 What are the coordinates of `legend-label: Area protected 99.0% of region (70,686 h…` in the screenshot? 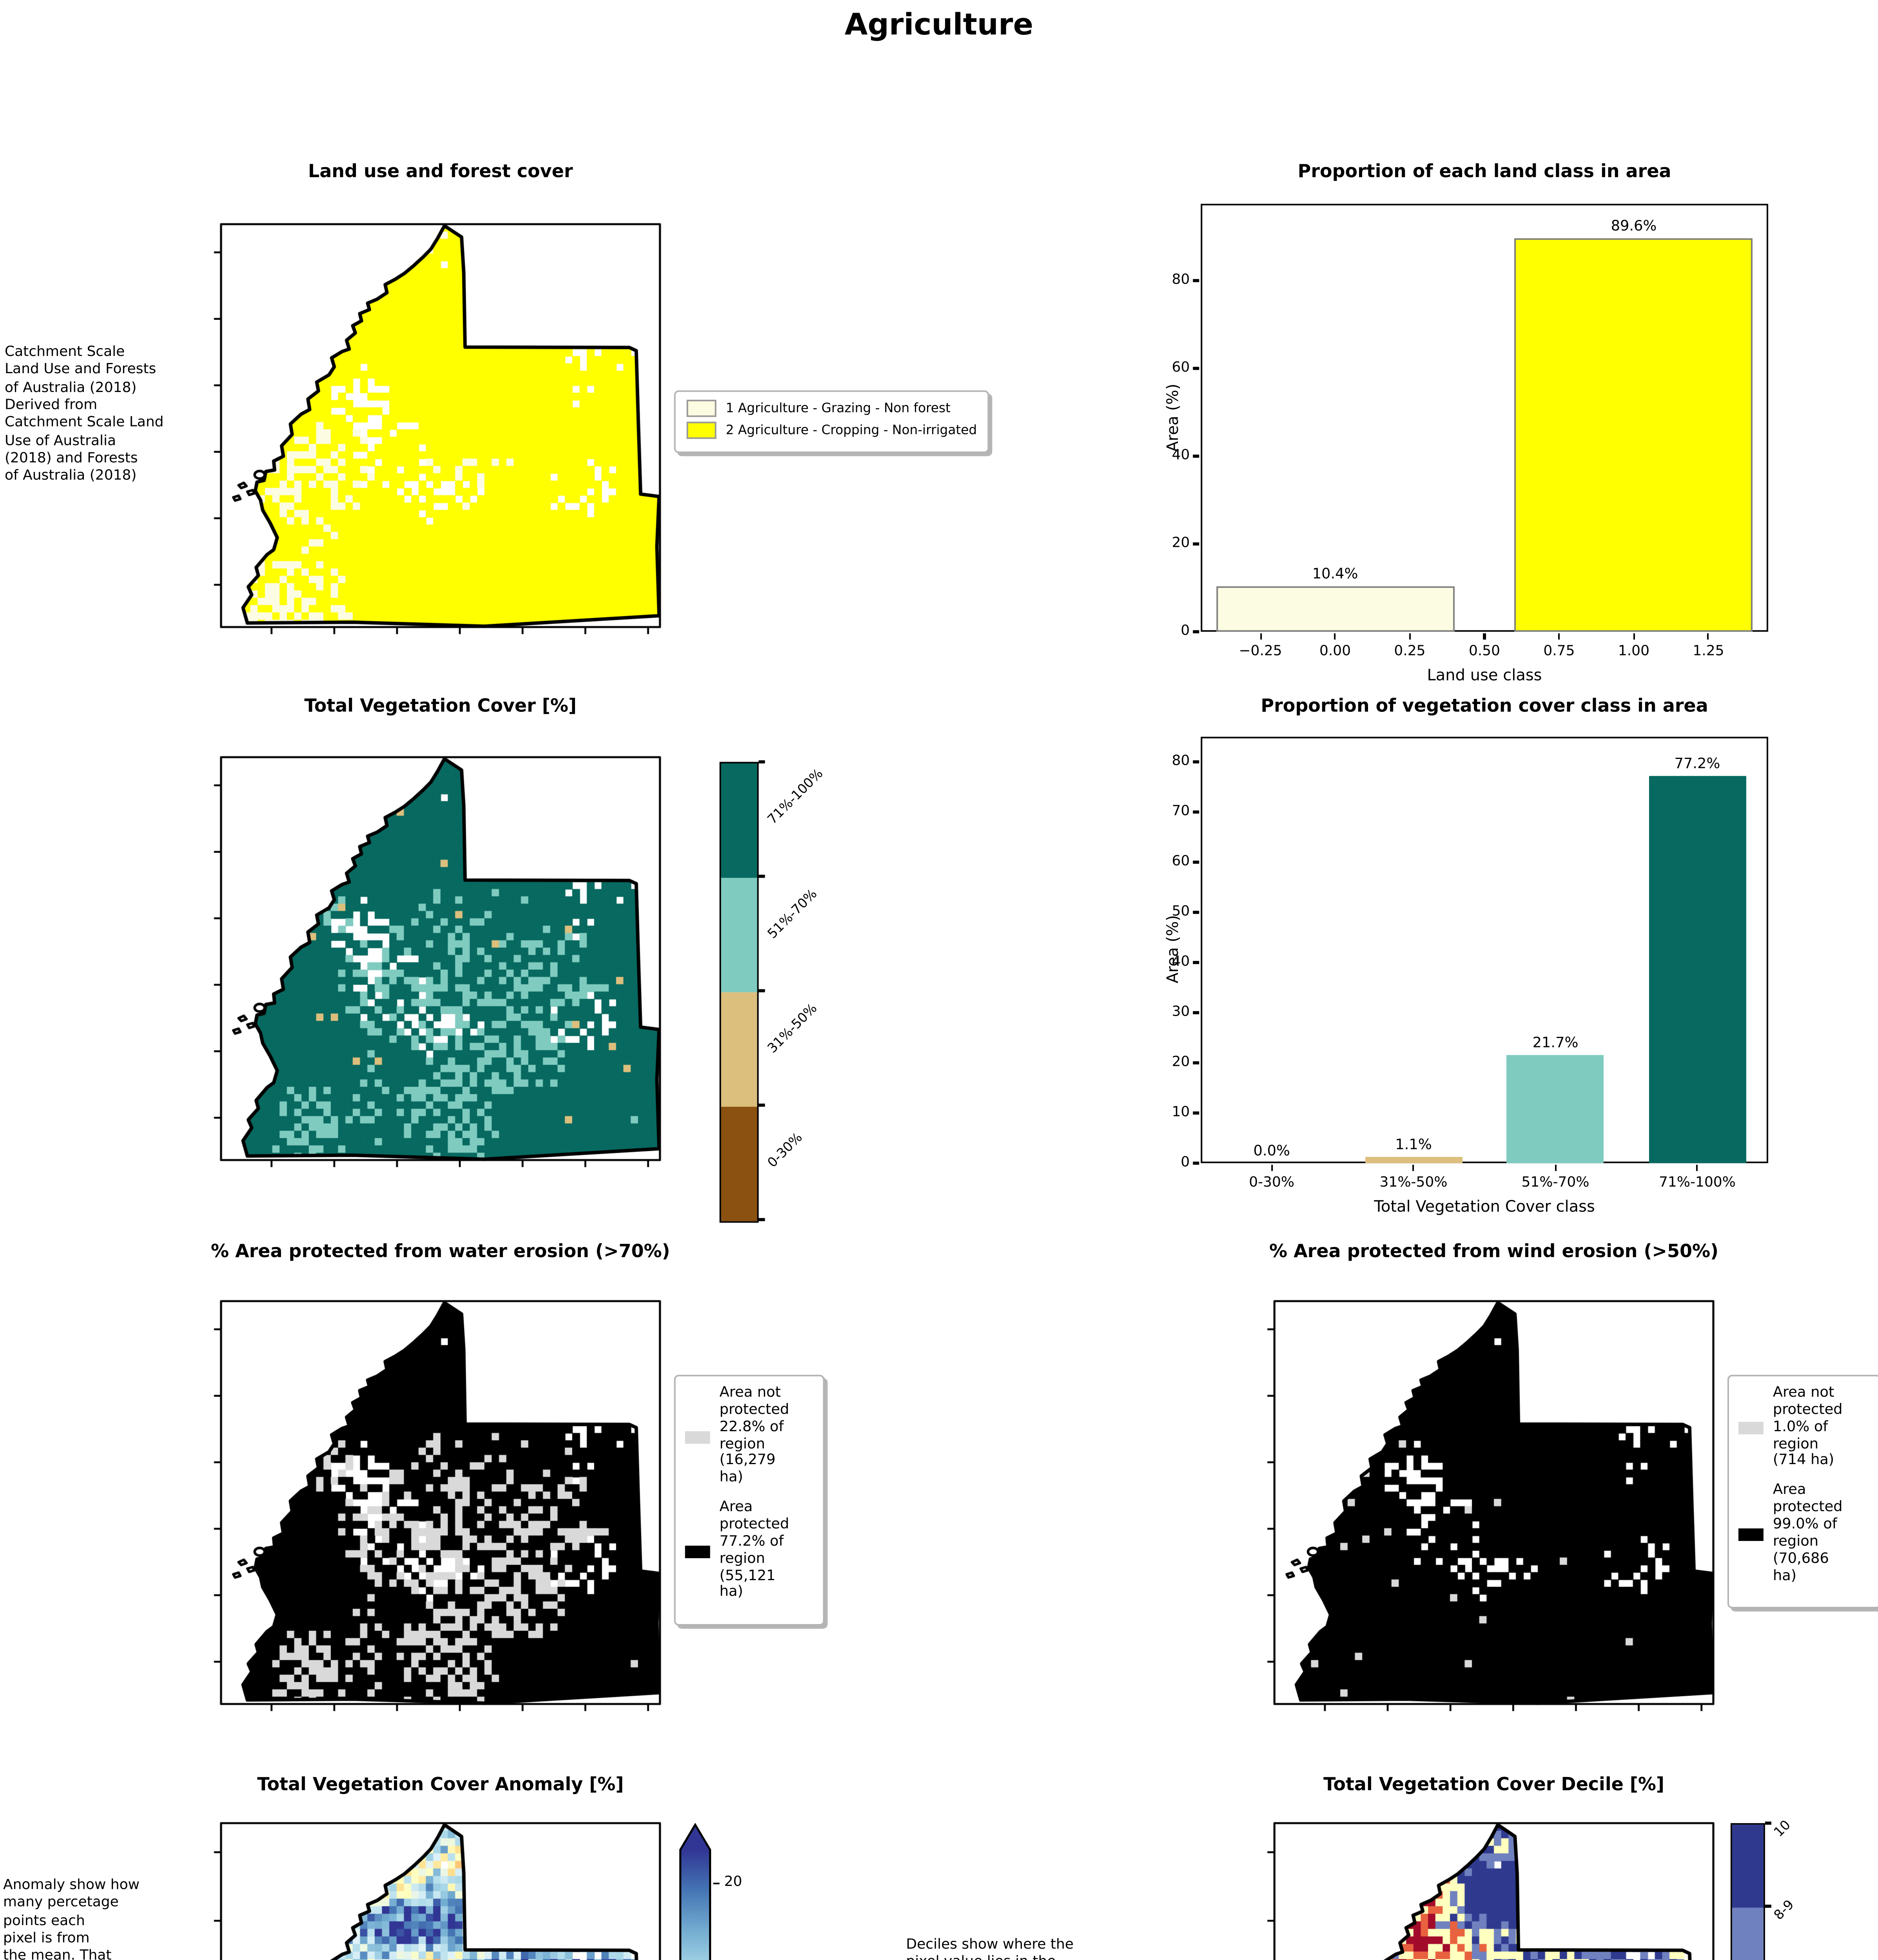 It's located at (1808, 1533).